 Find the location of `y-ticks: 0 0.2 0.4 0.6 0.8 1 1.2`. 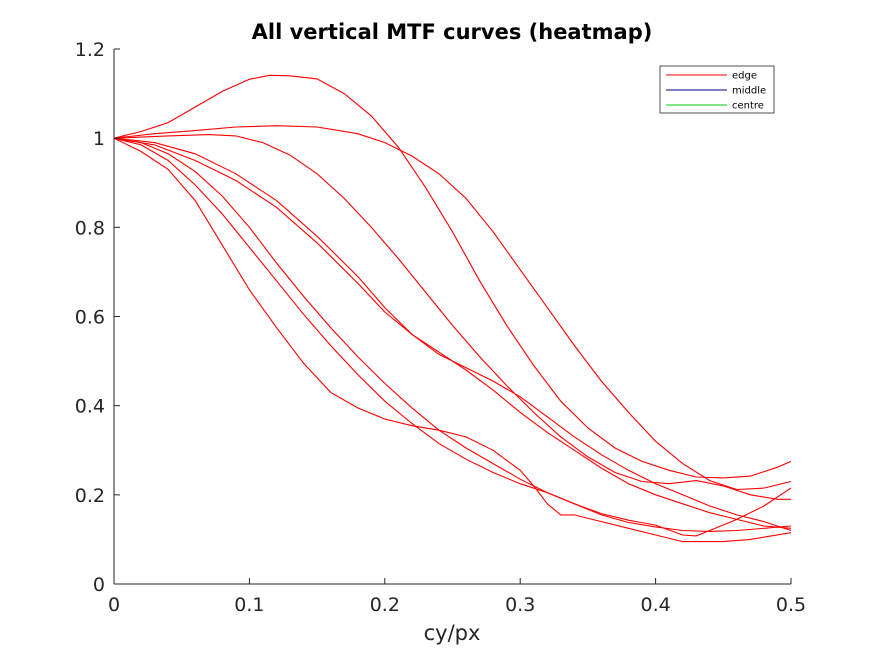

y-ticks: 0 0.2 0.4 0.6 0.8 1 1.2 is located at coordinates (97, 317).